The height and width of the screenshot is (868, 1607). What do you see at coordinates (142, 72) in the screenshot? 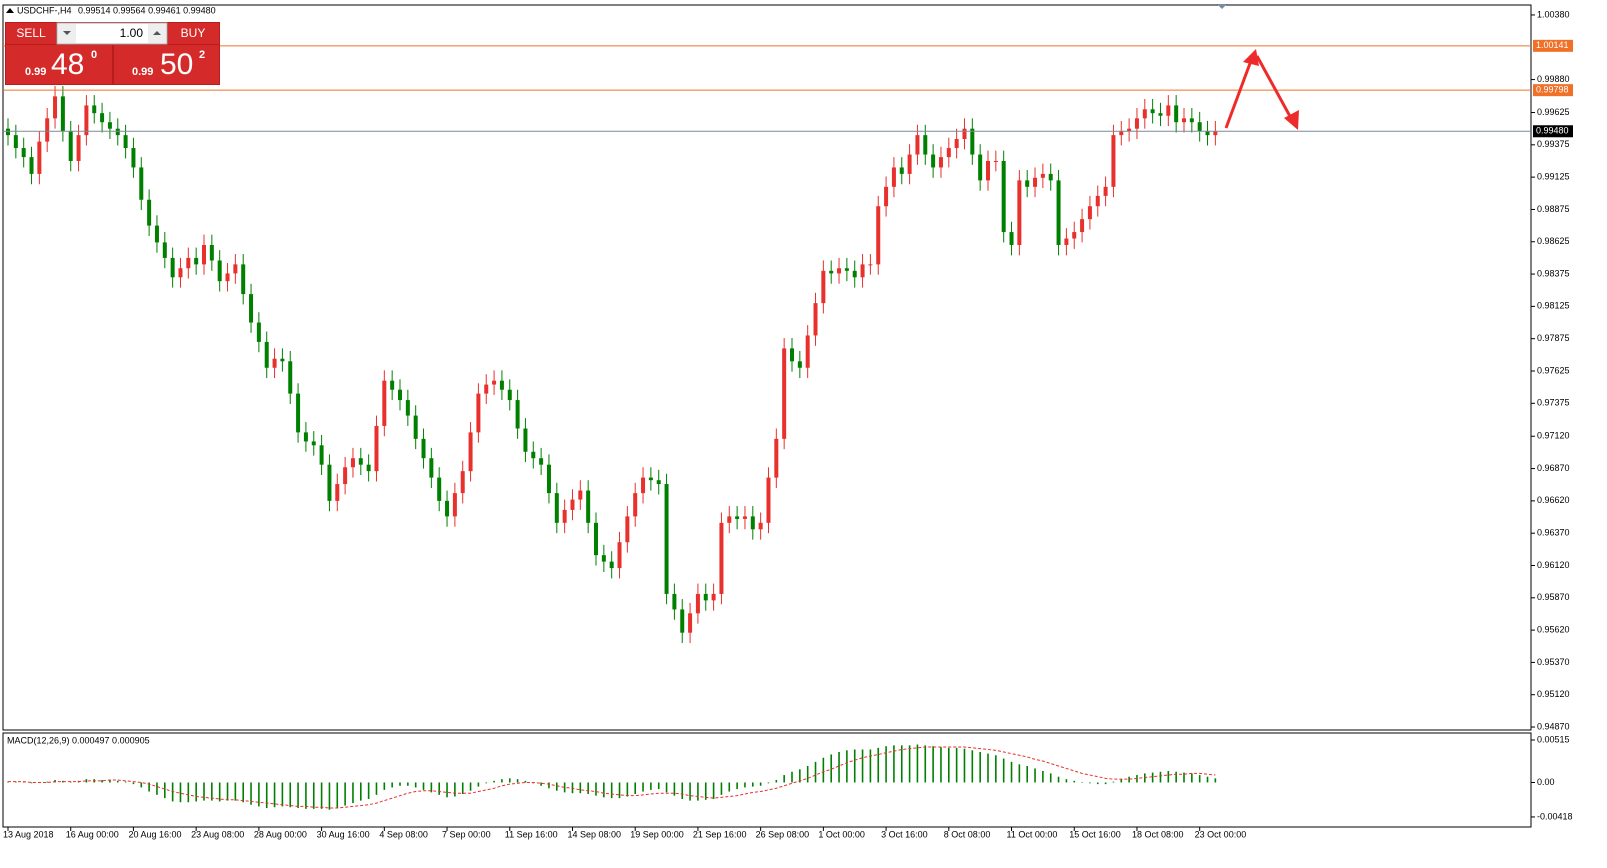
I see `buy-big-figure: 0.99` at bounding box center [142, 72].